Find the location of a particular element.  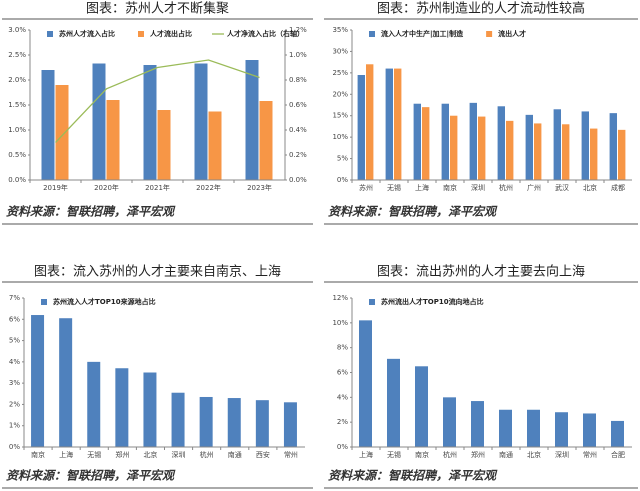

y2-tick-label: 0.0% is located at coordinates (298, 180).